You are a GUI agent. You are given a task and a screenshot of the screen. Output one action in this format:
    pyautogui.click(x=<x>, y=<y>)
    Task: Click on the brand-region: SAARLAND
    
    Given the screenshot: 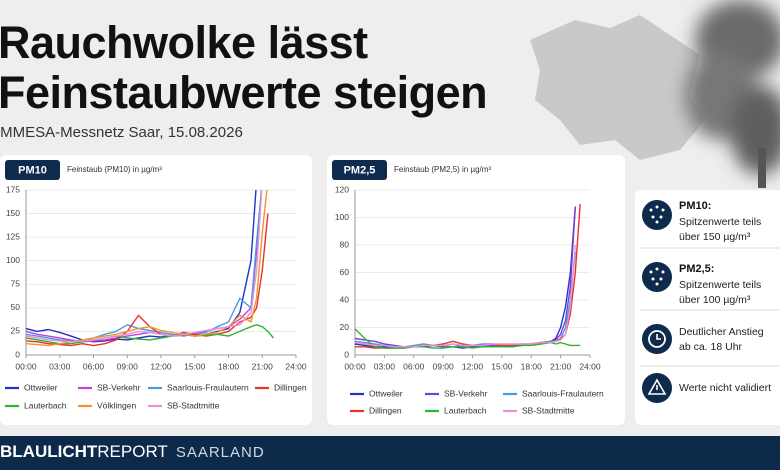 What is the action you would take?
    pyautogui.click(x=220, y=452)
    